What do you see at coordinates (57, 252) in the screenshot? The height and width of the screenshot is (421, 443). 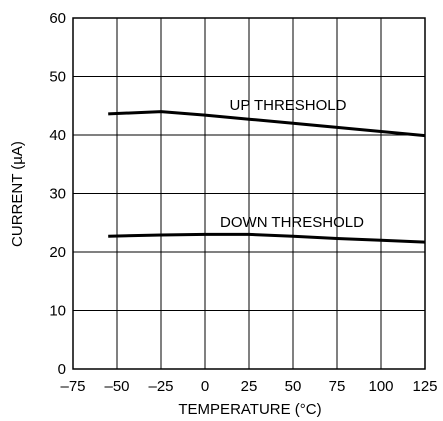 I see `y-tick-label: 20` at bounding box center [57, 252].